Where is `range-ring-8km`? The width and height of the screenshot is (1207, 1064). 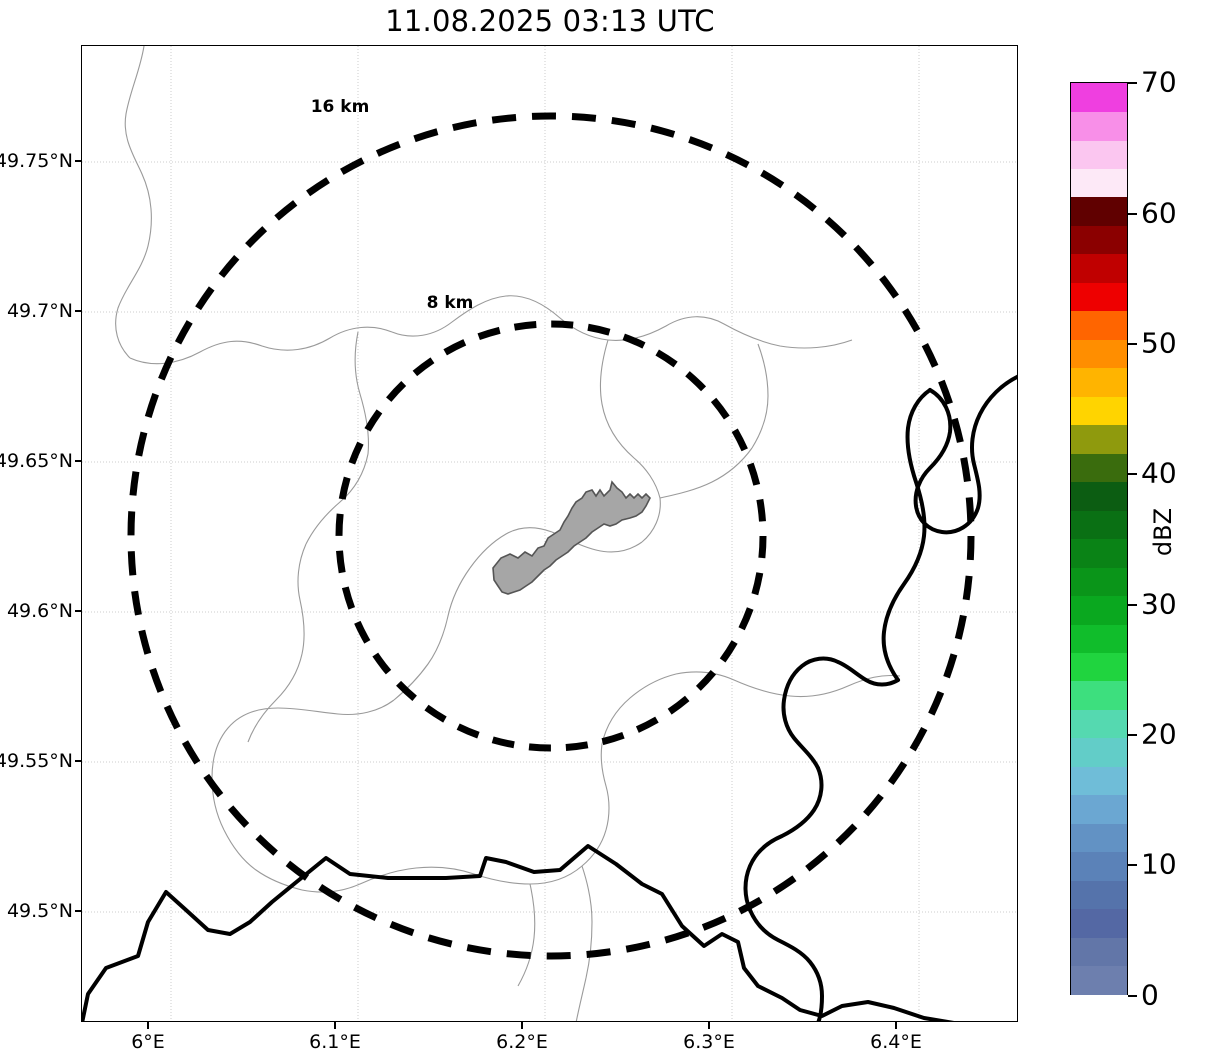
range-ring-8km is located at coordinates (551, 536).